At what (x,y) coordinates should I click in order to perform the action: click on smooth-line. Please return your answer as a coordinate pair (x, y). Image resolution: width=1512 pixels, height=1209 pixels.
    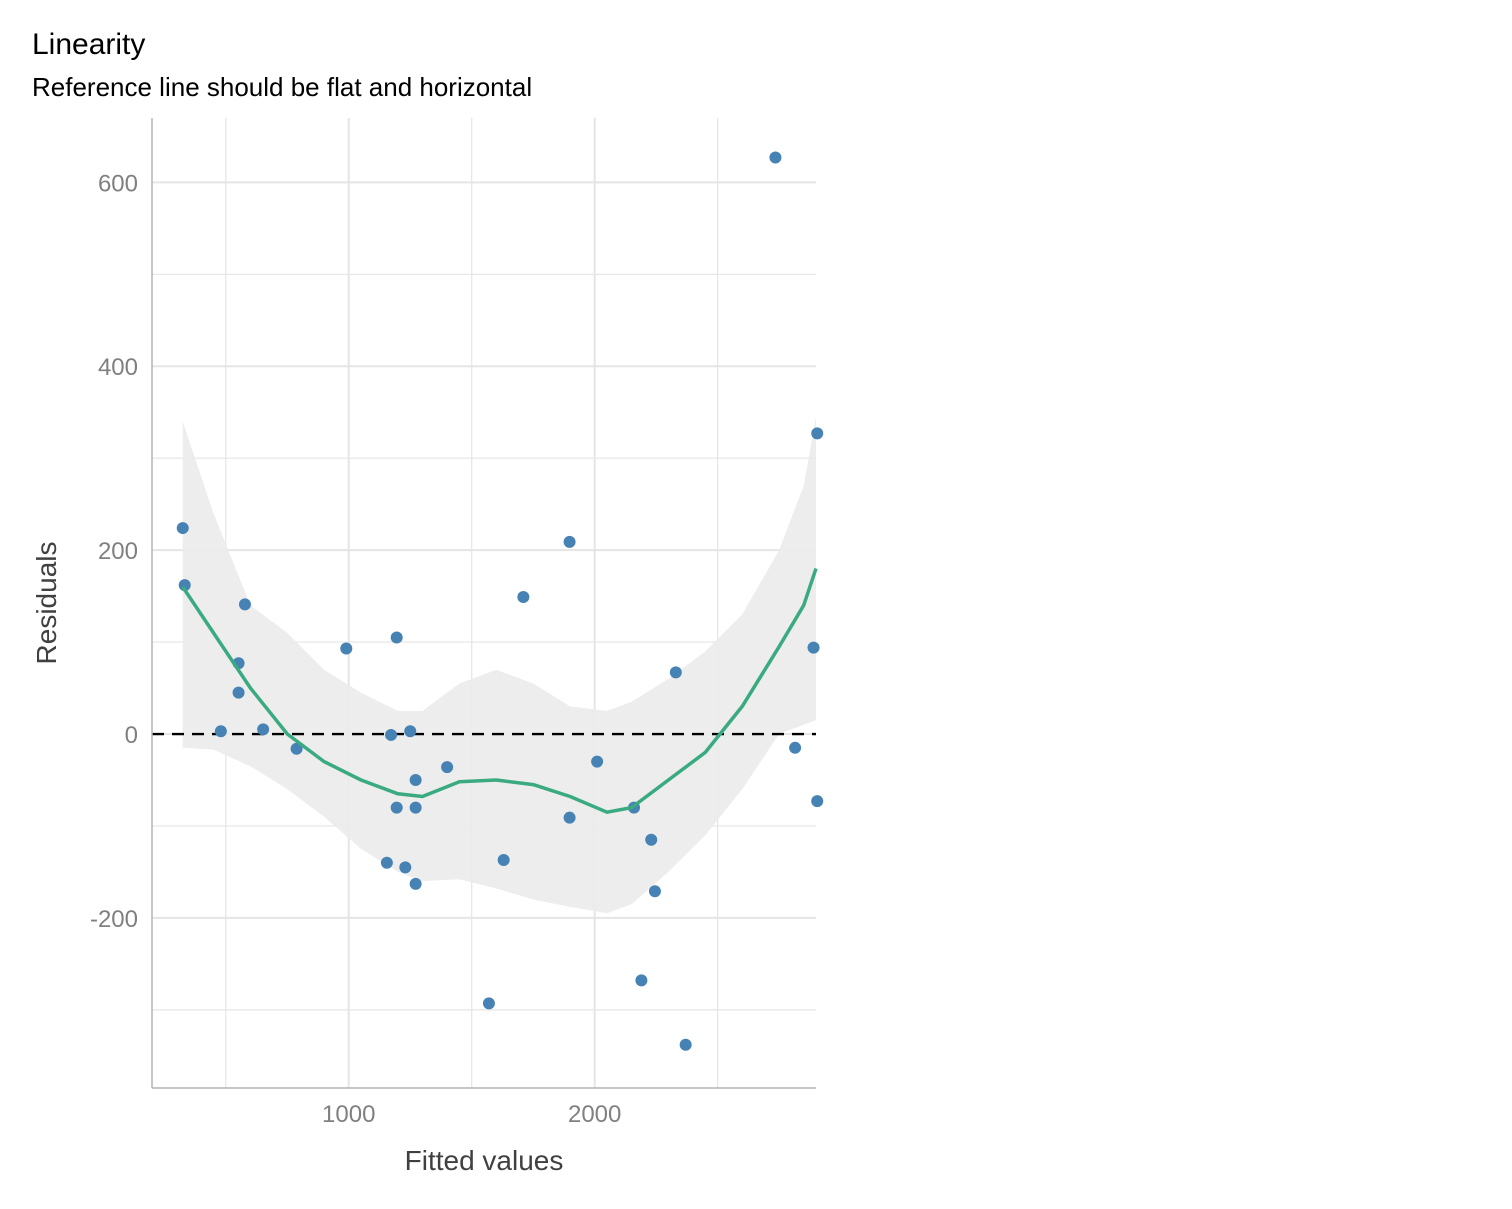
    Looking at the image, I should click on (499, 690).